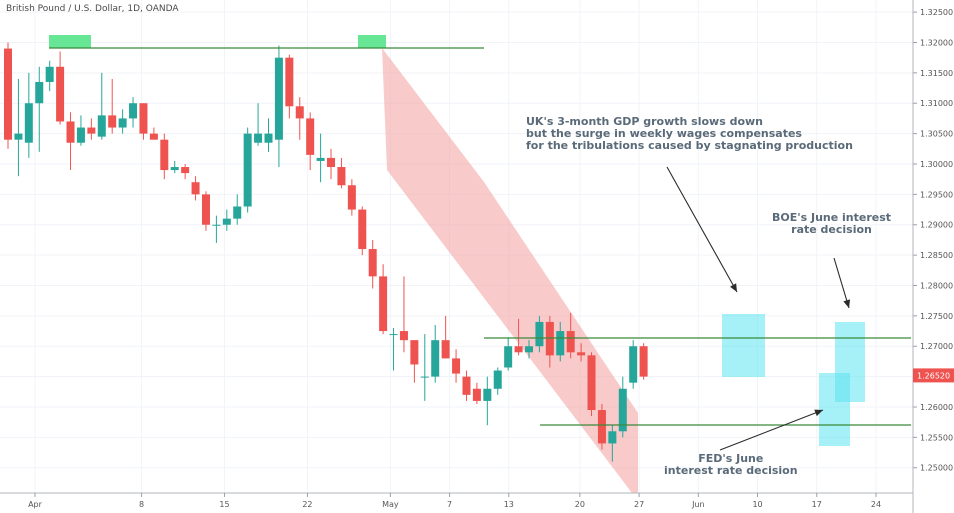 This screenshot has width=954, height=513. Describe the element at coordinates (817, 504) in the screenshot. I see `x-tick-label: 17` at that location.